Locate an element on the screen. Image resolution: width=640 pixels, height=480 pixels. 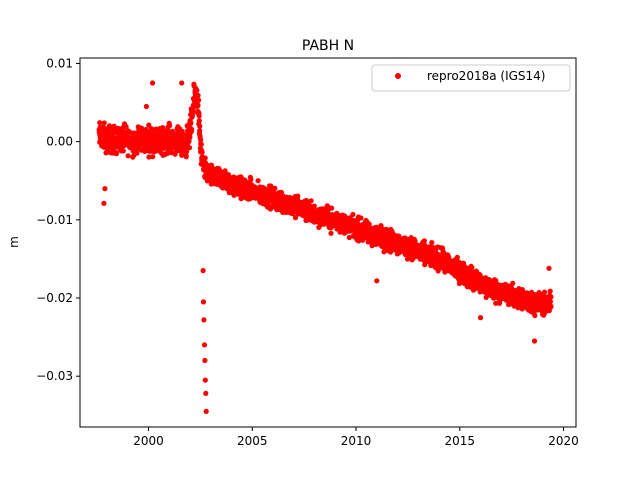
y-axis-title: m is located at coordinates (14, 242).